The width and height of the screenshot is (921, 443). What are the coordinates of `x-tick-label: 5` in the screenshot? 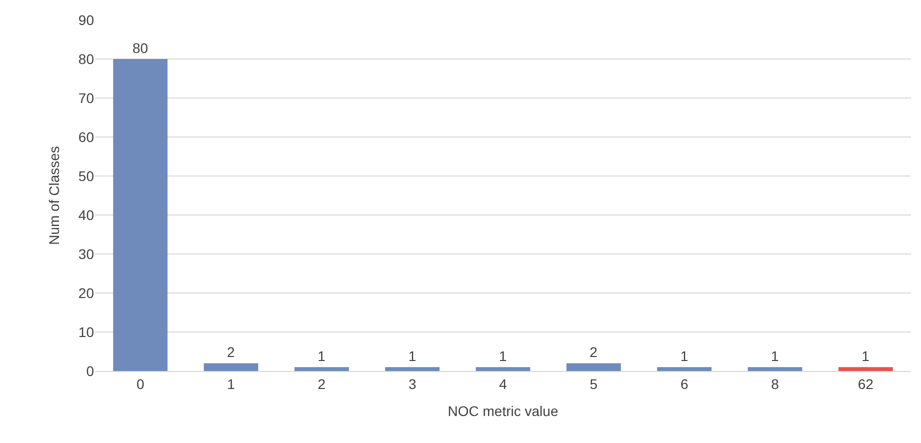 It's located at (594, 384).